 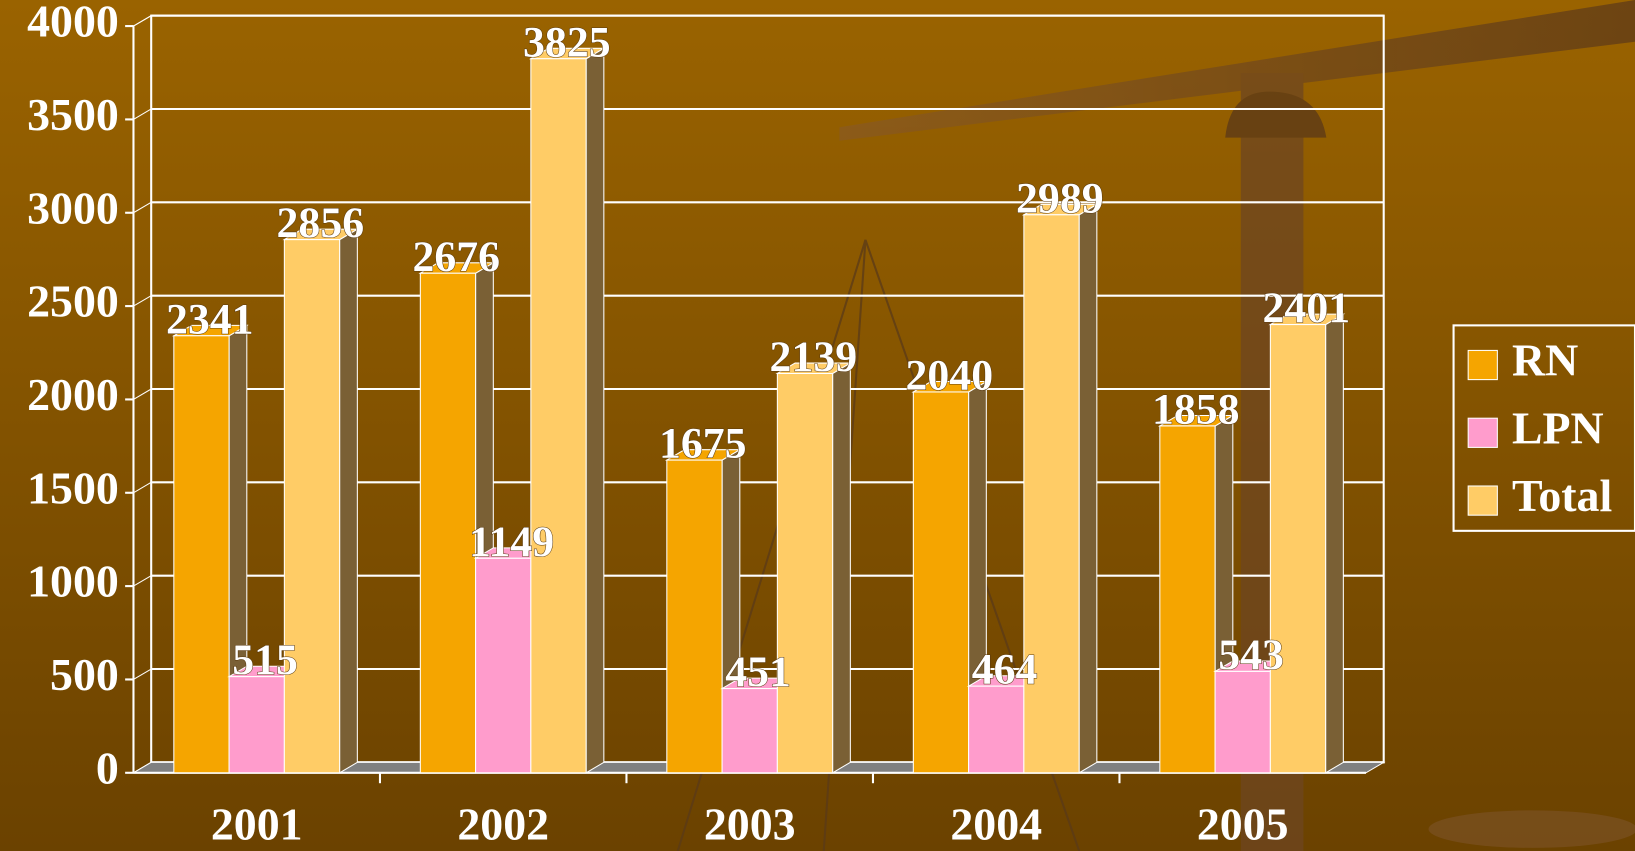 What do you see at coordinates (1243, 824) in the screenshot?
I see `x-tick-label: 2005` at bounding box center [1243, 824].